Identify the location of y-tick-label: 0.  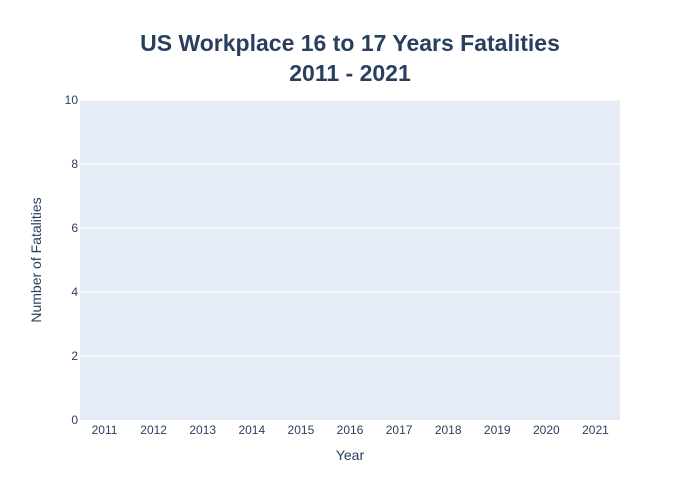
(74, 420).